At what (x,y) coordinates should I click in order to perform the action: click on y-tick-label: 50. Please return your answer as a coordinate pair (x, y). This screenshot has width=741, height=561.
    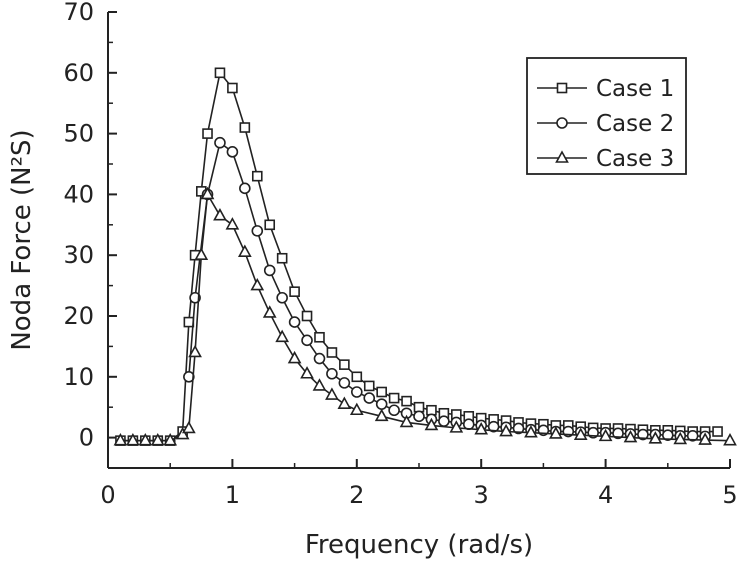
    Looking at the image, I should click on (78, 134).